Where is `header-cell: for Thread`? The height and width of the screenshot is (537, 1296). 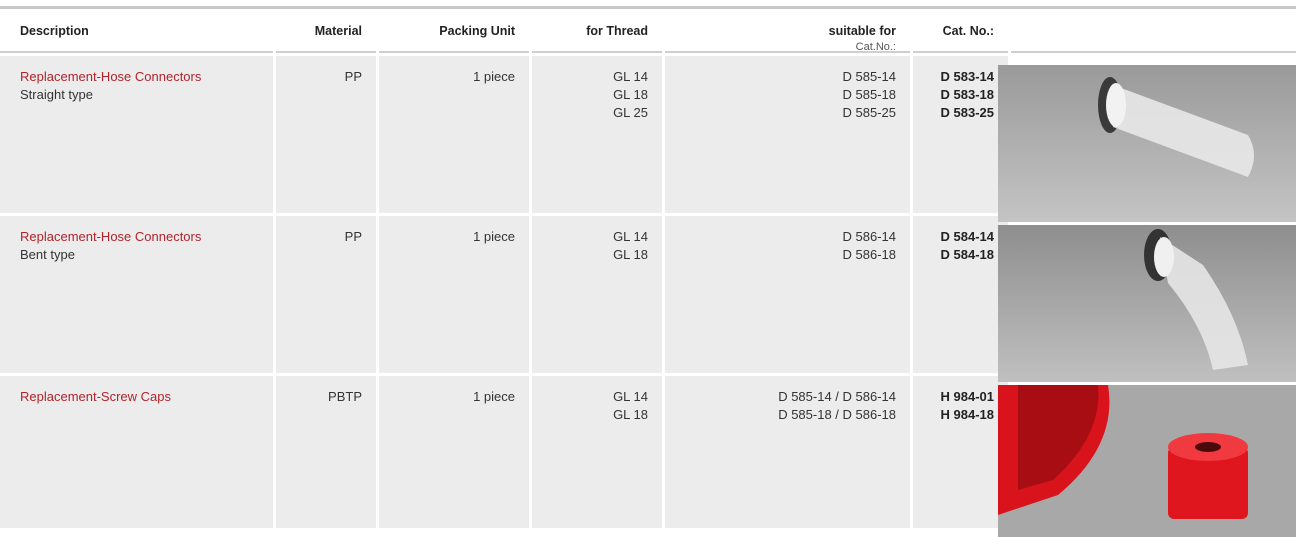 header-cell: for Thread is located at coordinates (597, 31).